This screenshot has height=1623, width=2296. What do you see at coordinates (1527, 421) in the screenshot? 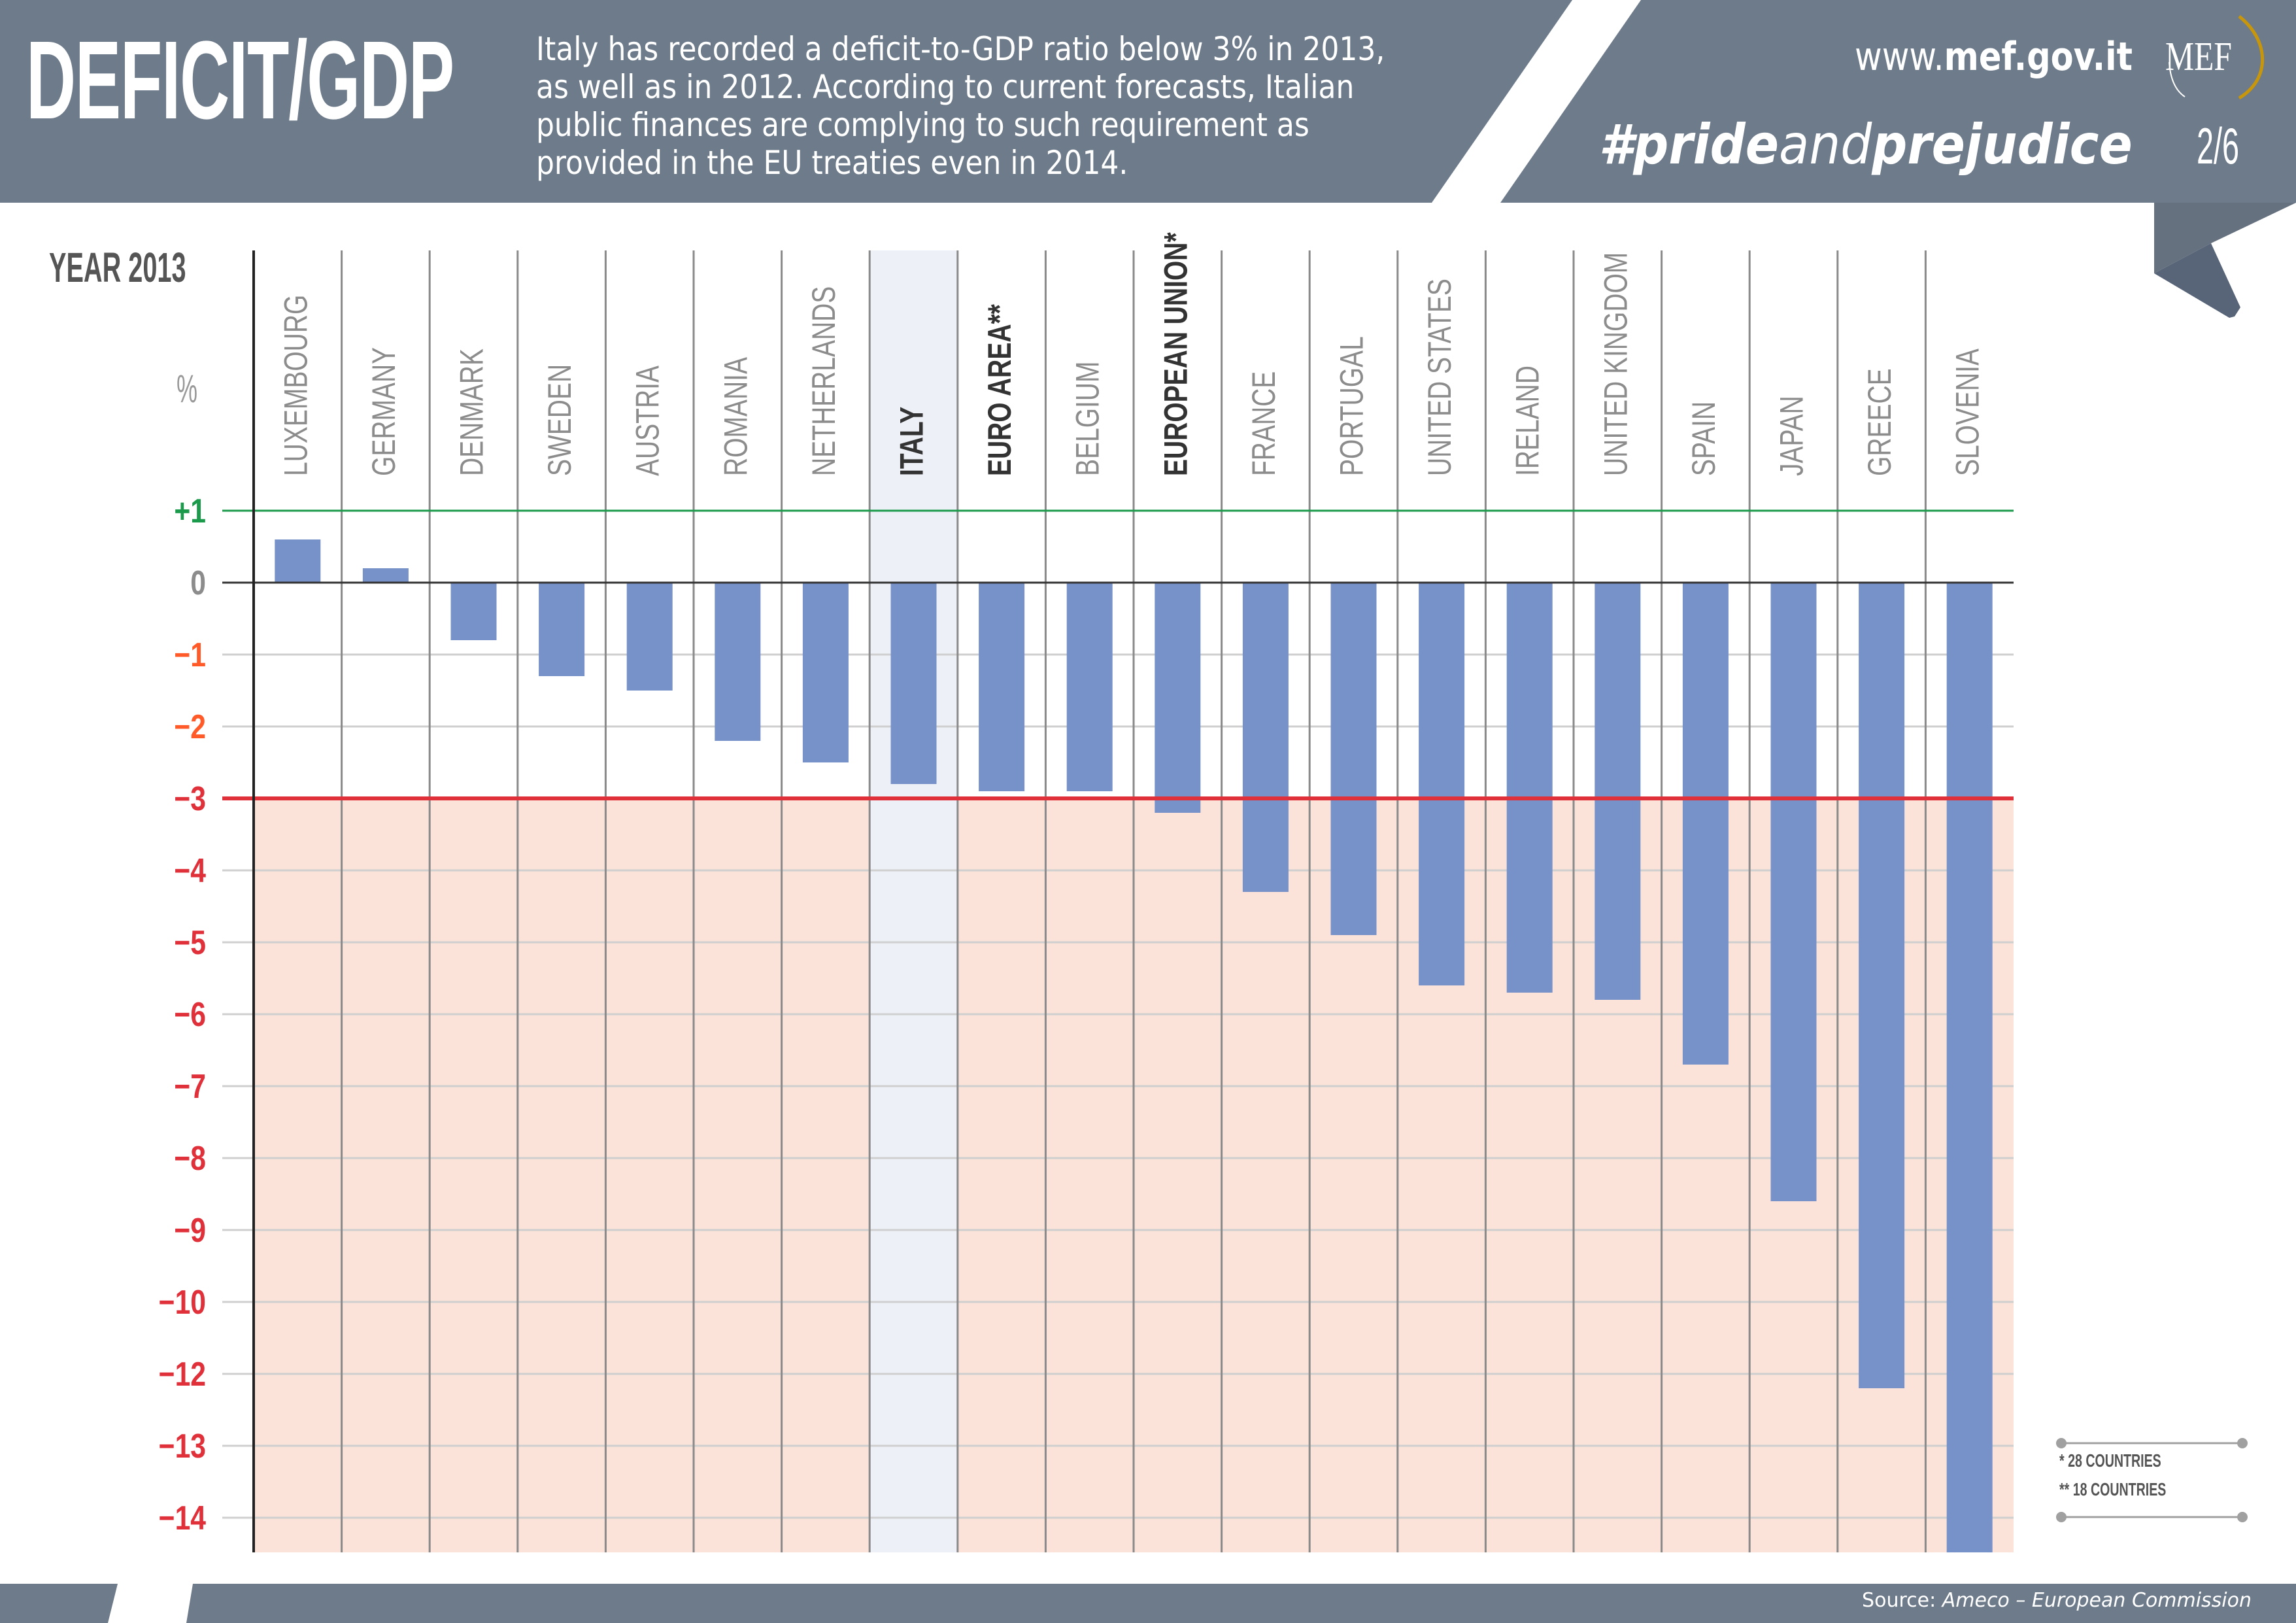
I see `category-label: IRELAND` at bounding box center [1527, 421].